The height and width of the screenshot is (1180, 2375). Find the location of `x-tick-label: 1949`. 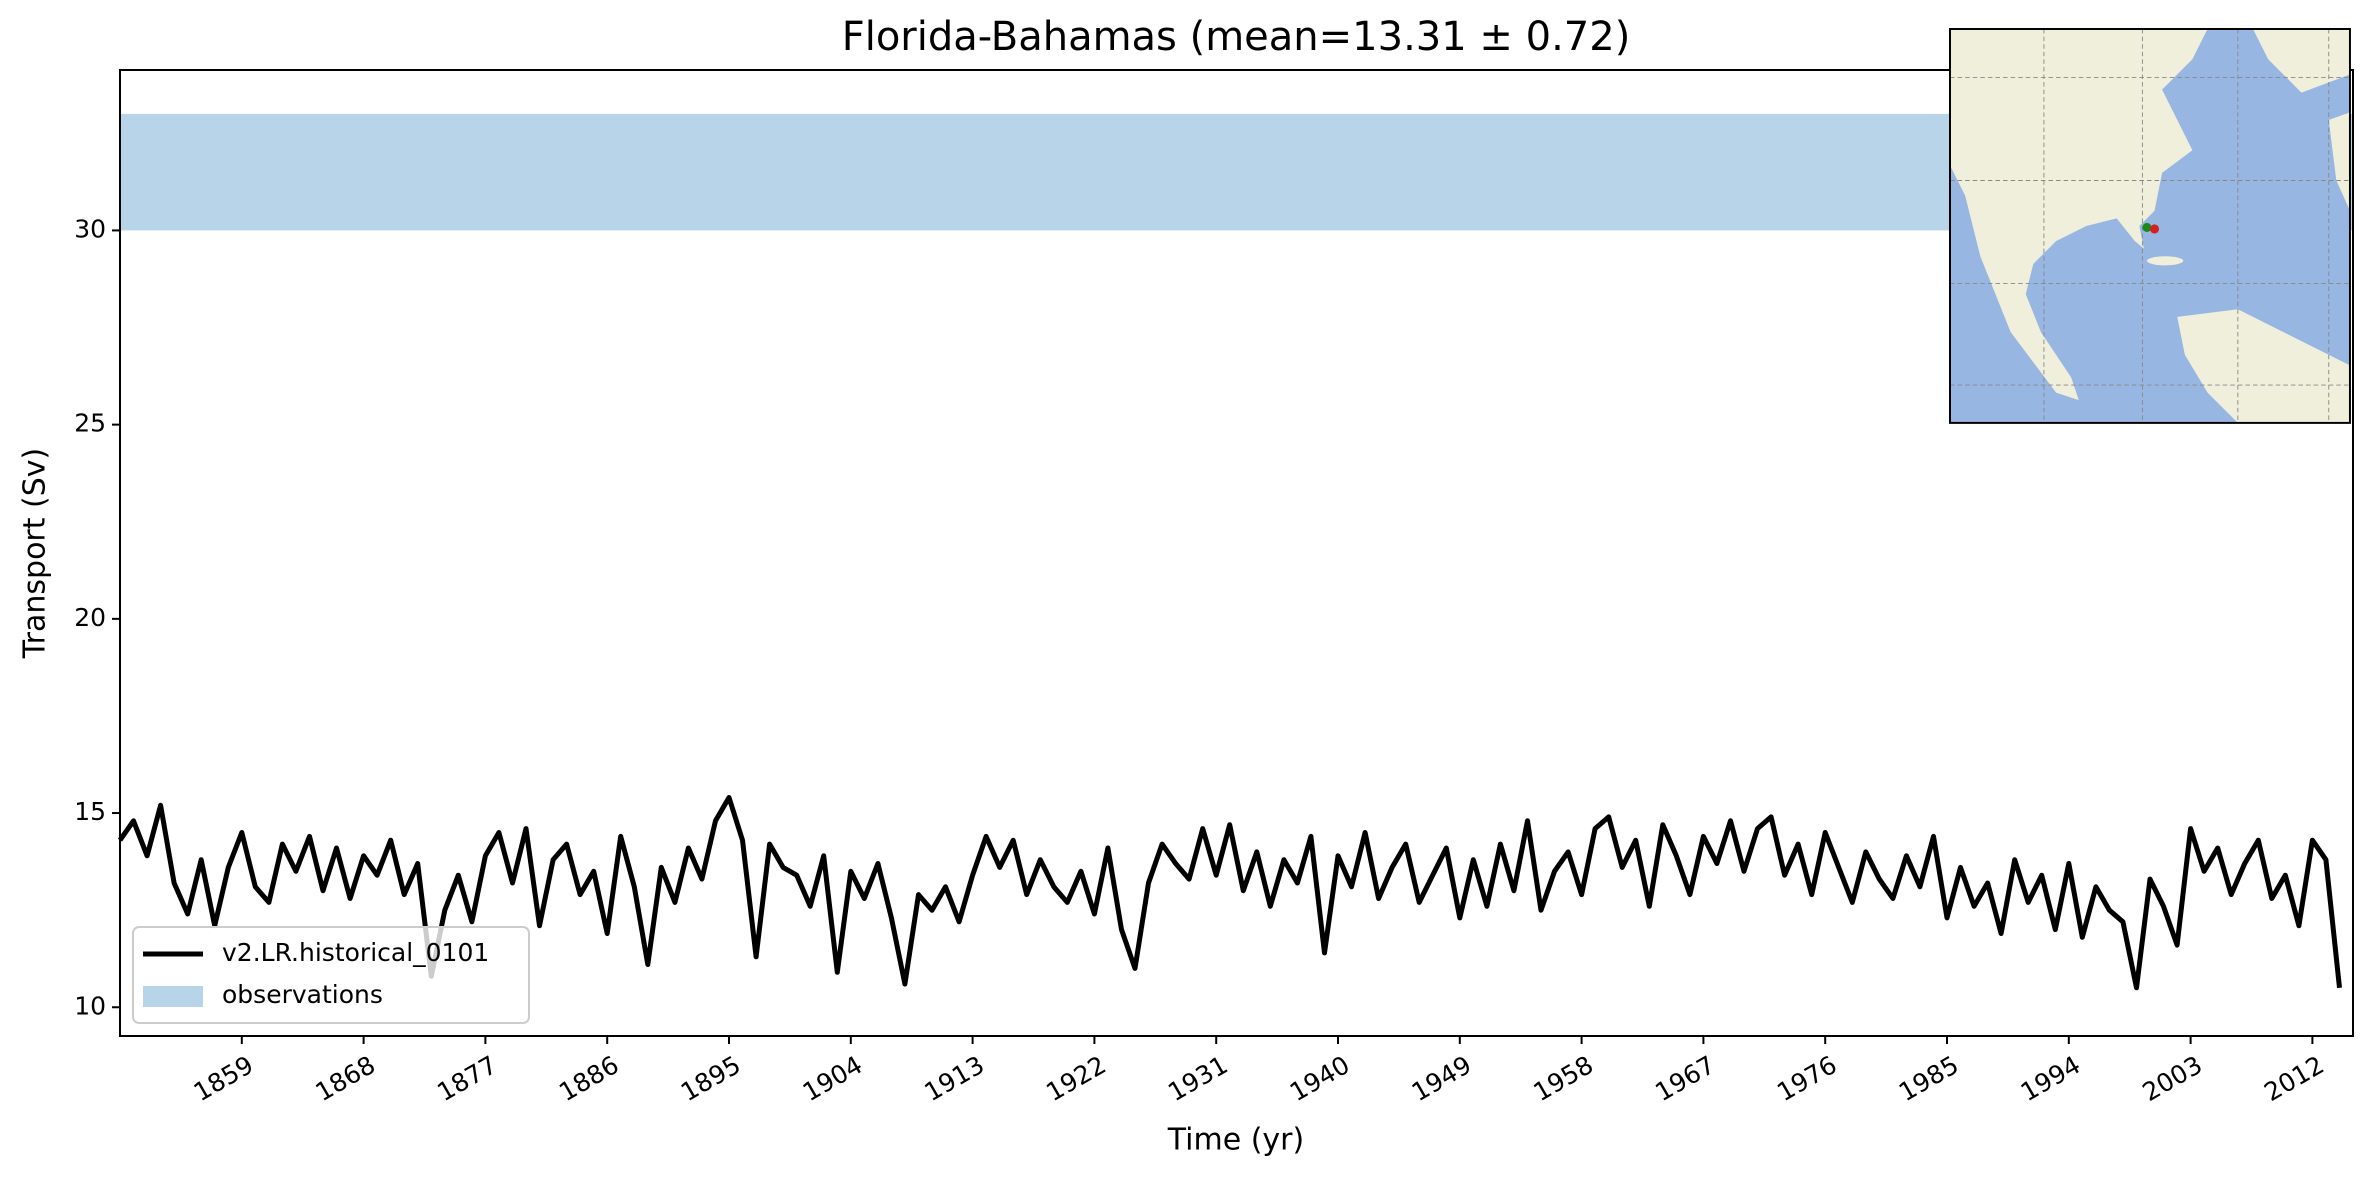

x-tick-label: 1949 is located at coordinates (1442, 1078).